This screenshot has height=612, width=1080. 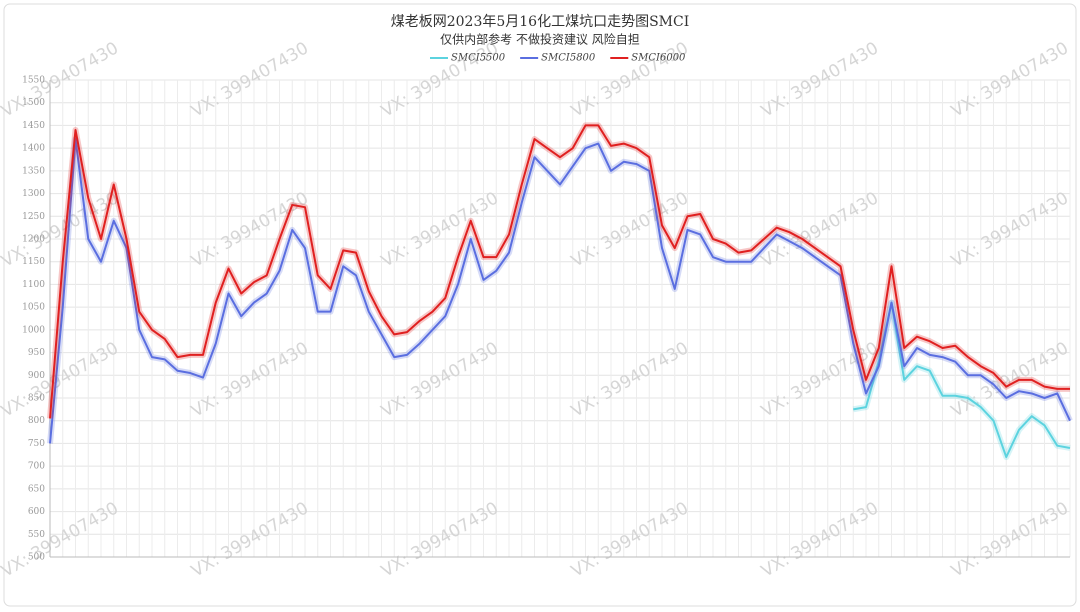 What do you see at coordinates (36, 489) in the screenshot?
I see `y-tick-label: 650` at bounding box center [36, 489].